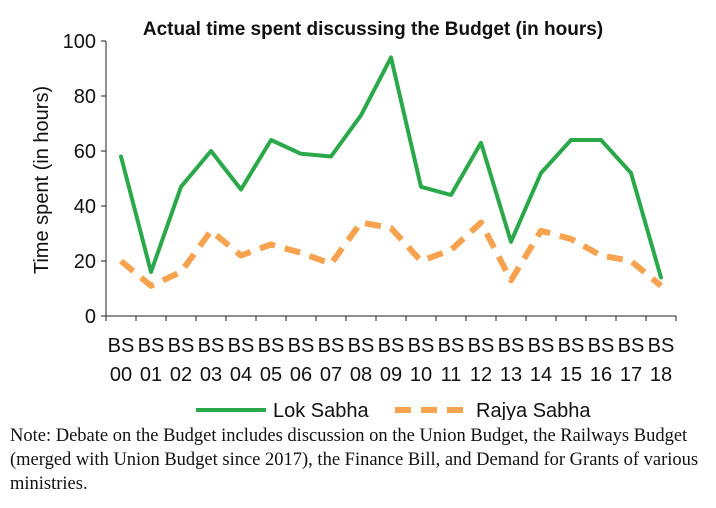 The width and height of the screenshot is (716, 508). Describe the element at coordinates (301, 375) in the screenshot. I see `x-tick-label: 06` at that location.